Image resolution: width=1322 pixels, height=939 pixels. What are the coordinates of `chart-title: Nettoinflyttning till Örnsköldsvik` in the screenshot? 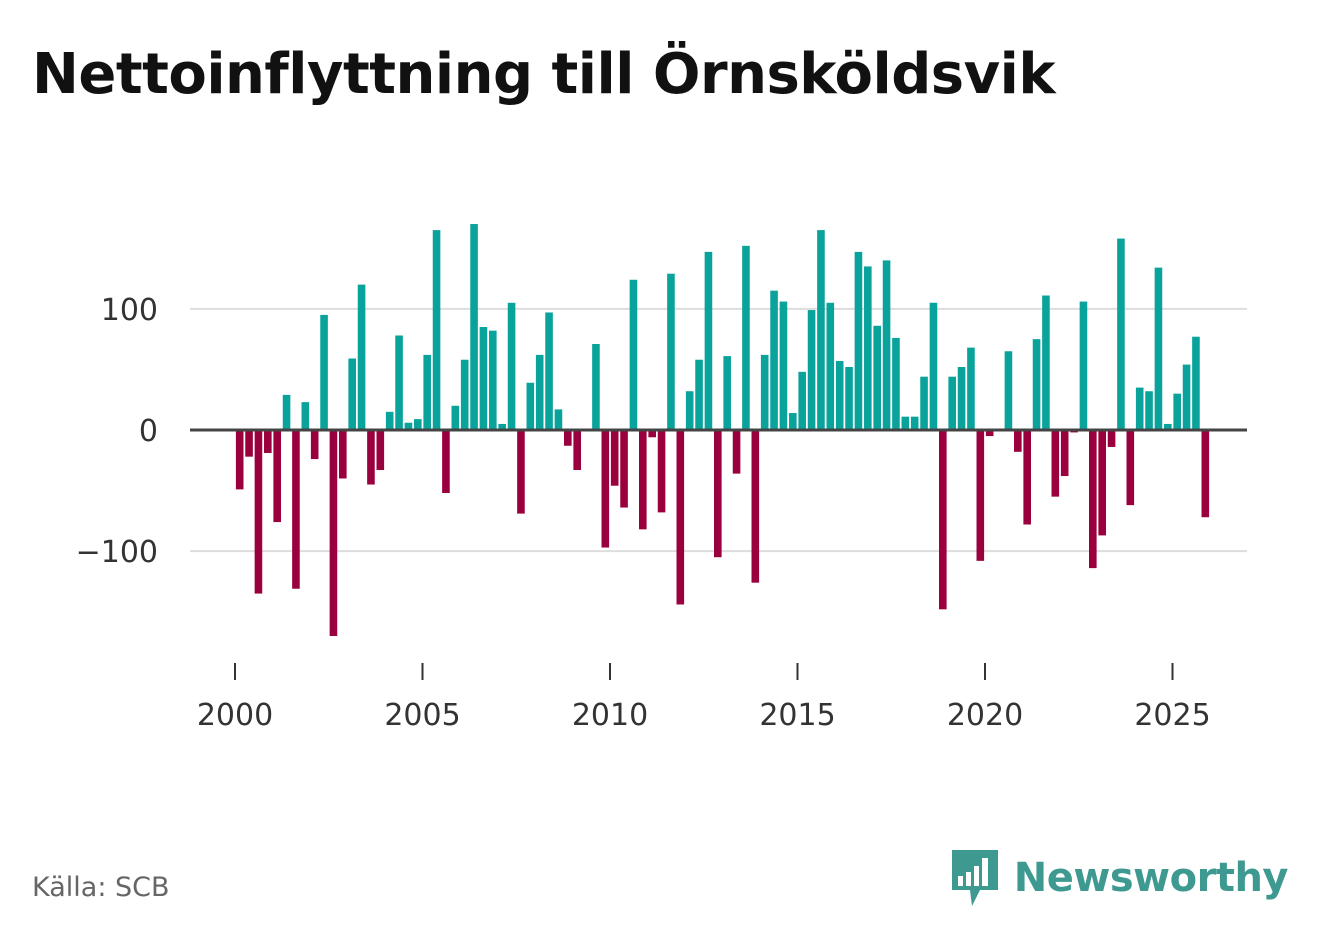 It's located at (544, 74).